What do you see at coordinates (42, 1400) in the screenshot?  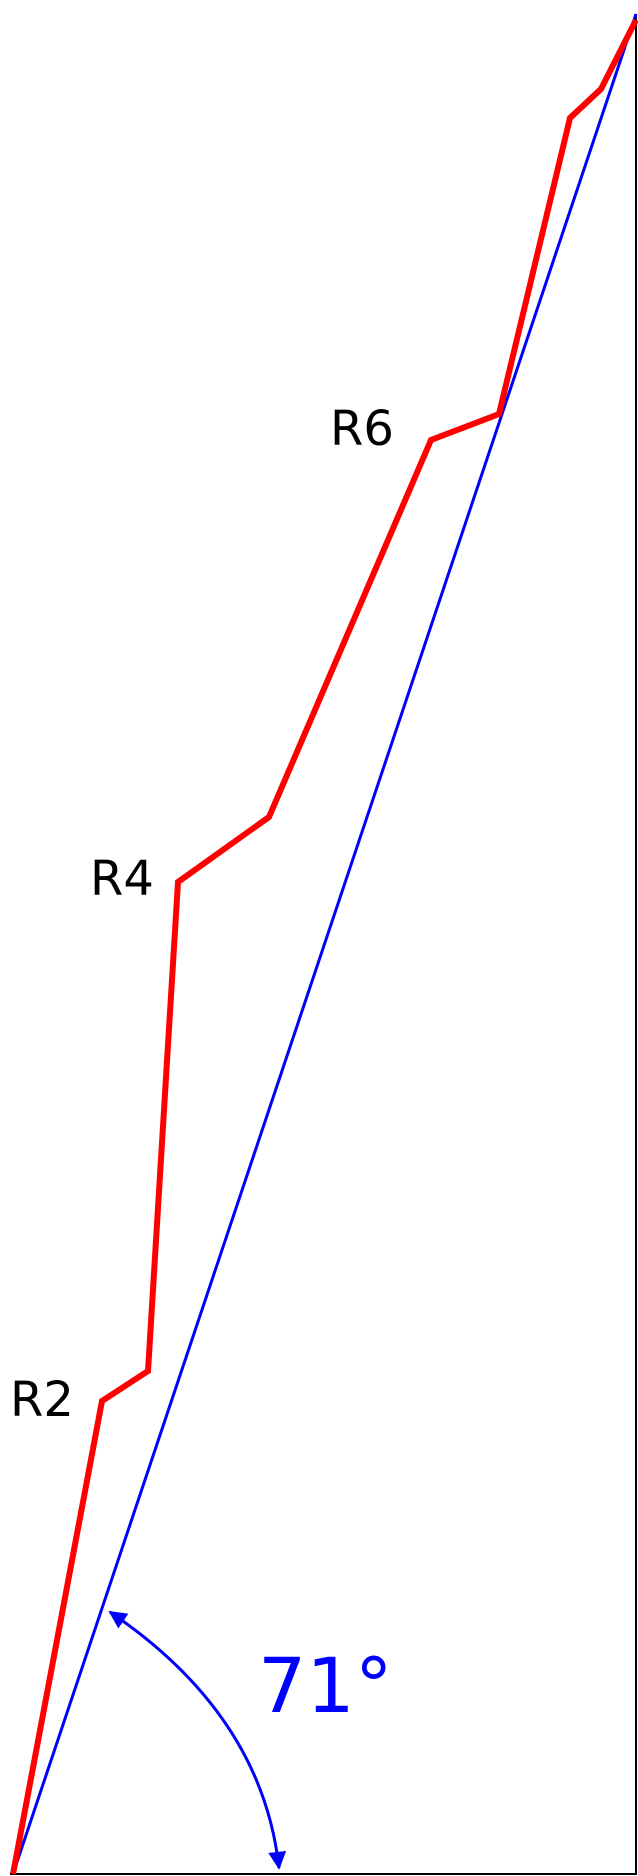 I see `label-r2: R2` at bounding box center [42, 1400].